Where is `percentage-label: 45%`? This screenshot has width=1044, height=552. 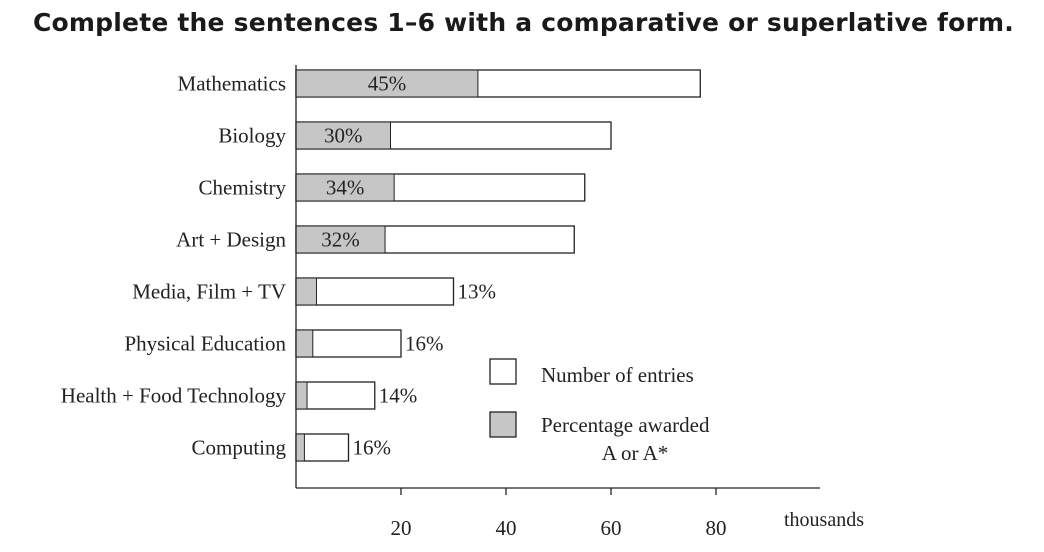 percentage-label: 45% is located at coordinates (387, 84).